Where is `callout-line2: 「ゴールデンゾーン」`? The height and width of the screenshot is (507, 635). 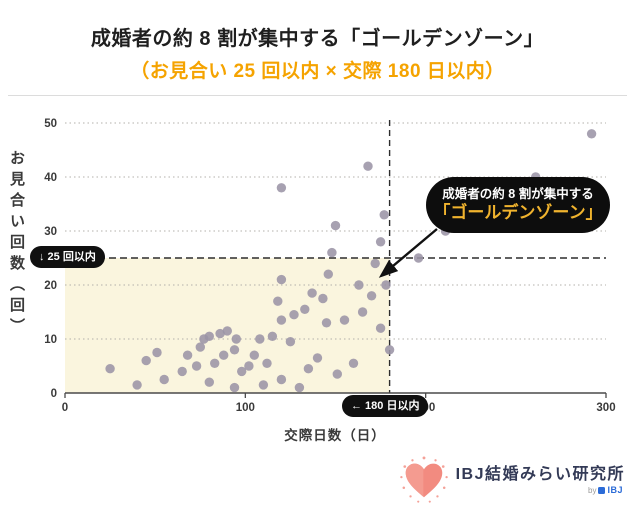
callout-line2: 「ゴールデンゾーン」 is located at coordinates (518, 212).